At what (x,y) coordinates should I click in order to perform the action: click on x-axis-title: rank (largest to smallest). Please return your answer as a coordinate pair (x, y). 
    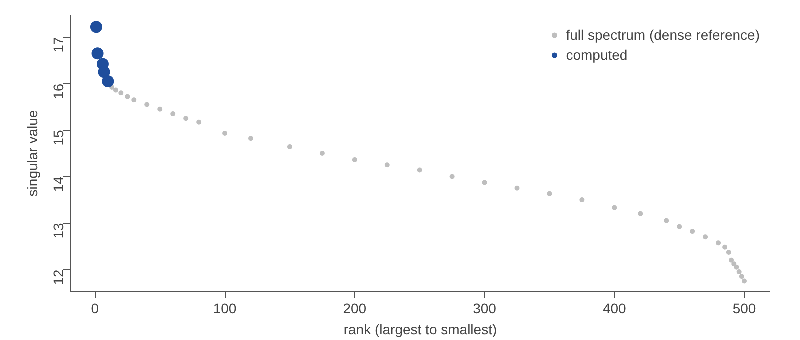
    Looking at the image, I should click on (421, 330).